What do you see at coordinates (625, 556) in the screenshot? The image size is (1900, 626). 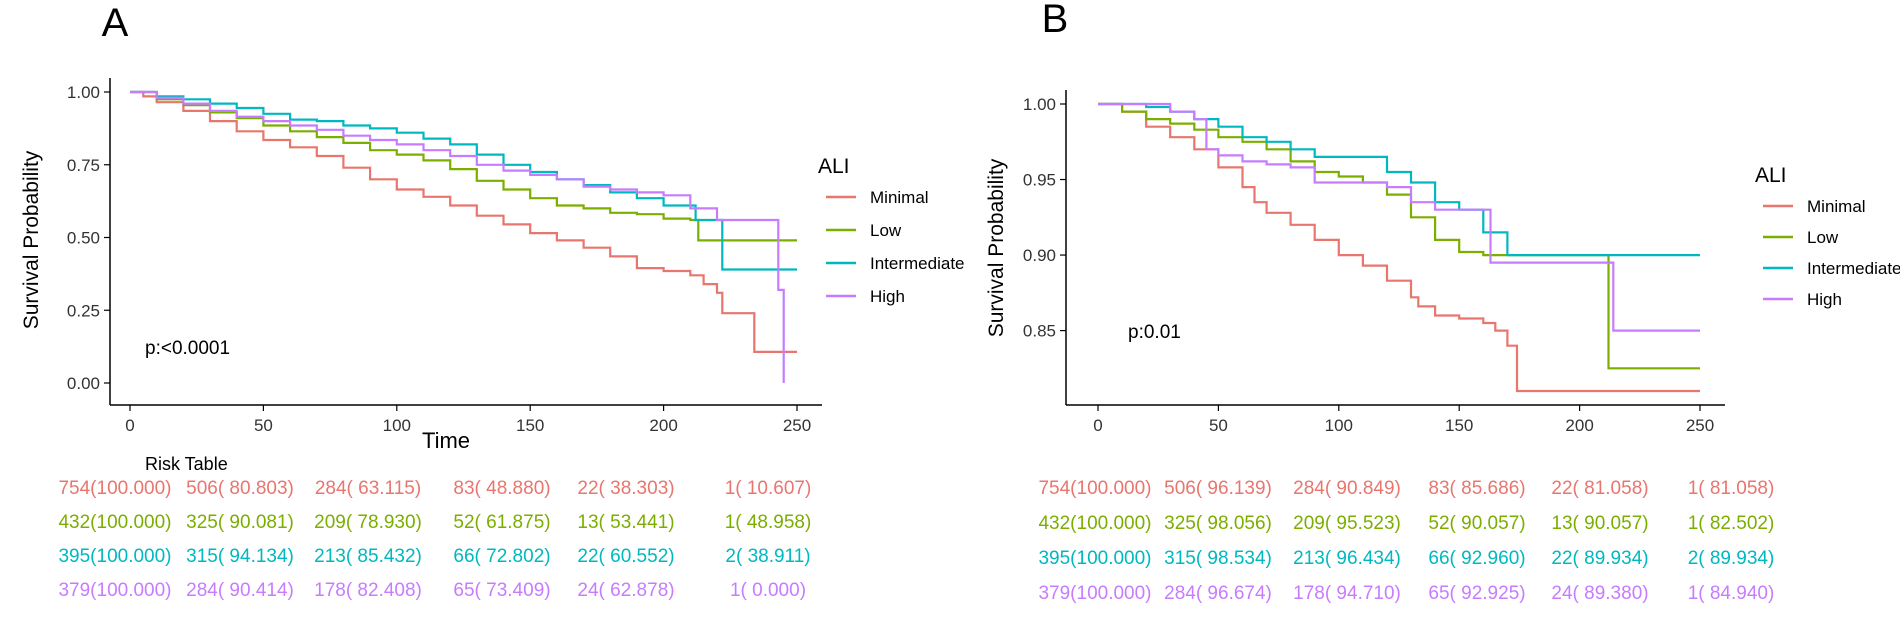 I see `risk-table-cell: 22( 60.552)` at bounding box center [625, 556].